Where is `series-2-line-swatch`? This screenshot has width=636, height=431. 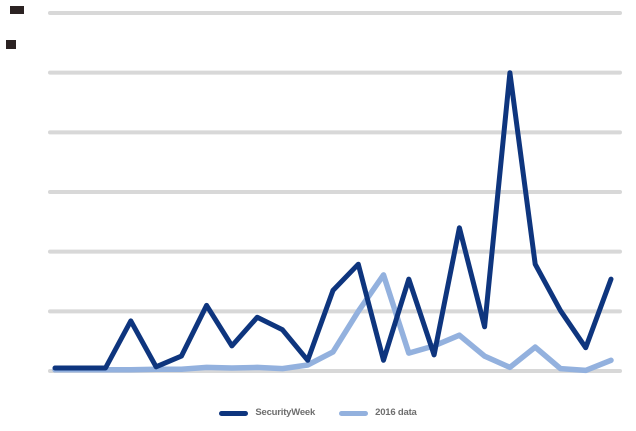
series-2-line-swatch is located at coordinates (354, 413).